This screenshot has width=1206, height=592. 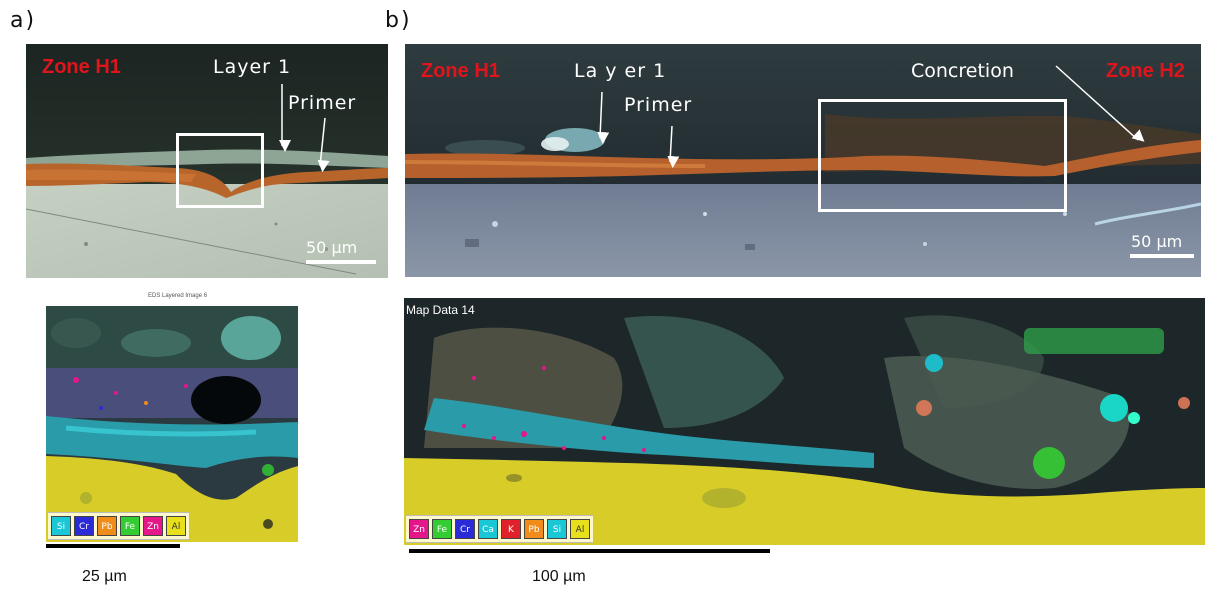 I want to click on panel-b-scale-label: 50 µm, so click(x=1157, y=241).